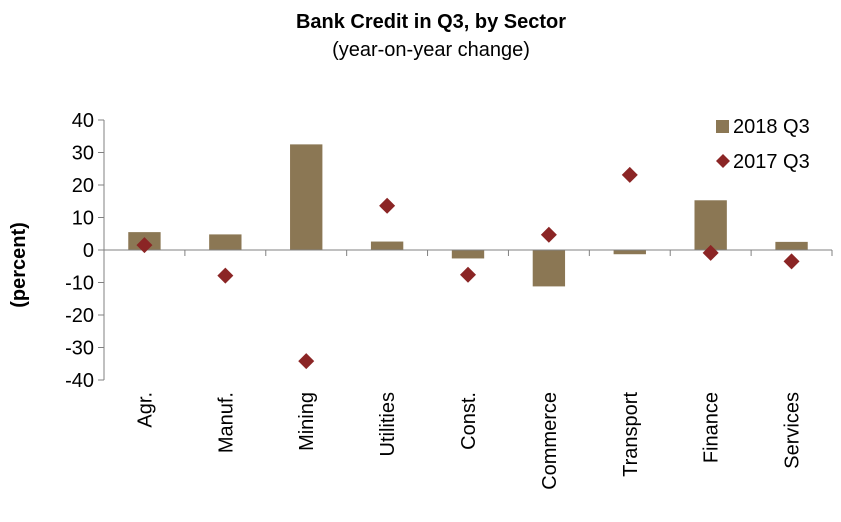  Describe the element at coordinates (469, 421) in the screenshot. I see `x-category-label: Const.` at that location.